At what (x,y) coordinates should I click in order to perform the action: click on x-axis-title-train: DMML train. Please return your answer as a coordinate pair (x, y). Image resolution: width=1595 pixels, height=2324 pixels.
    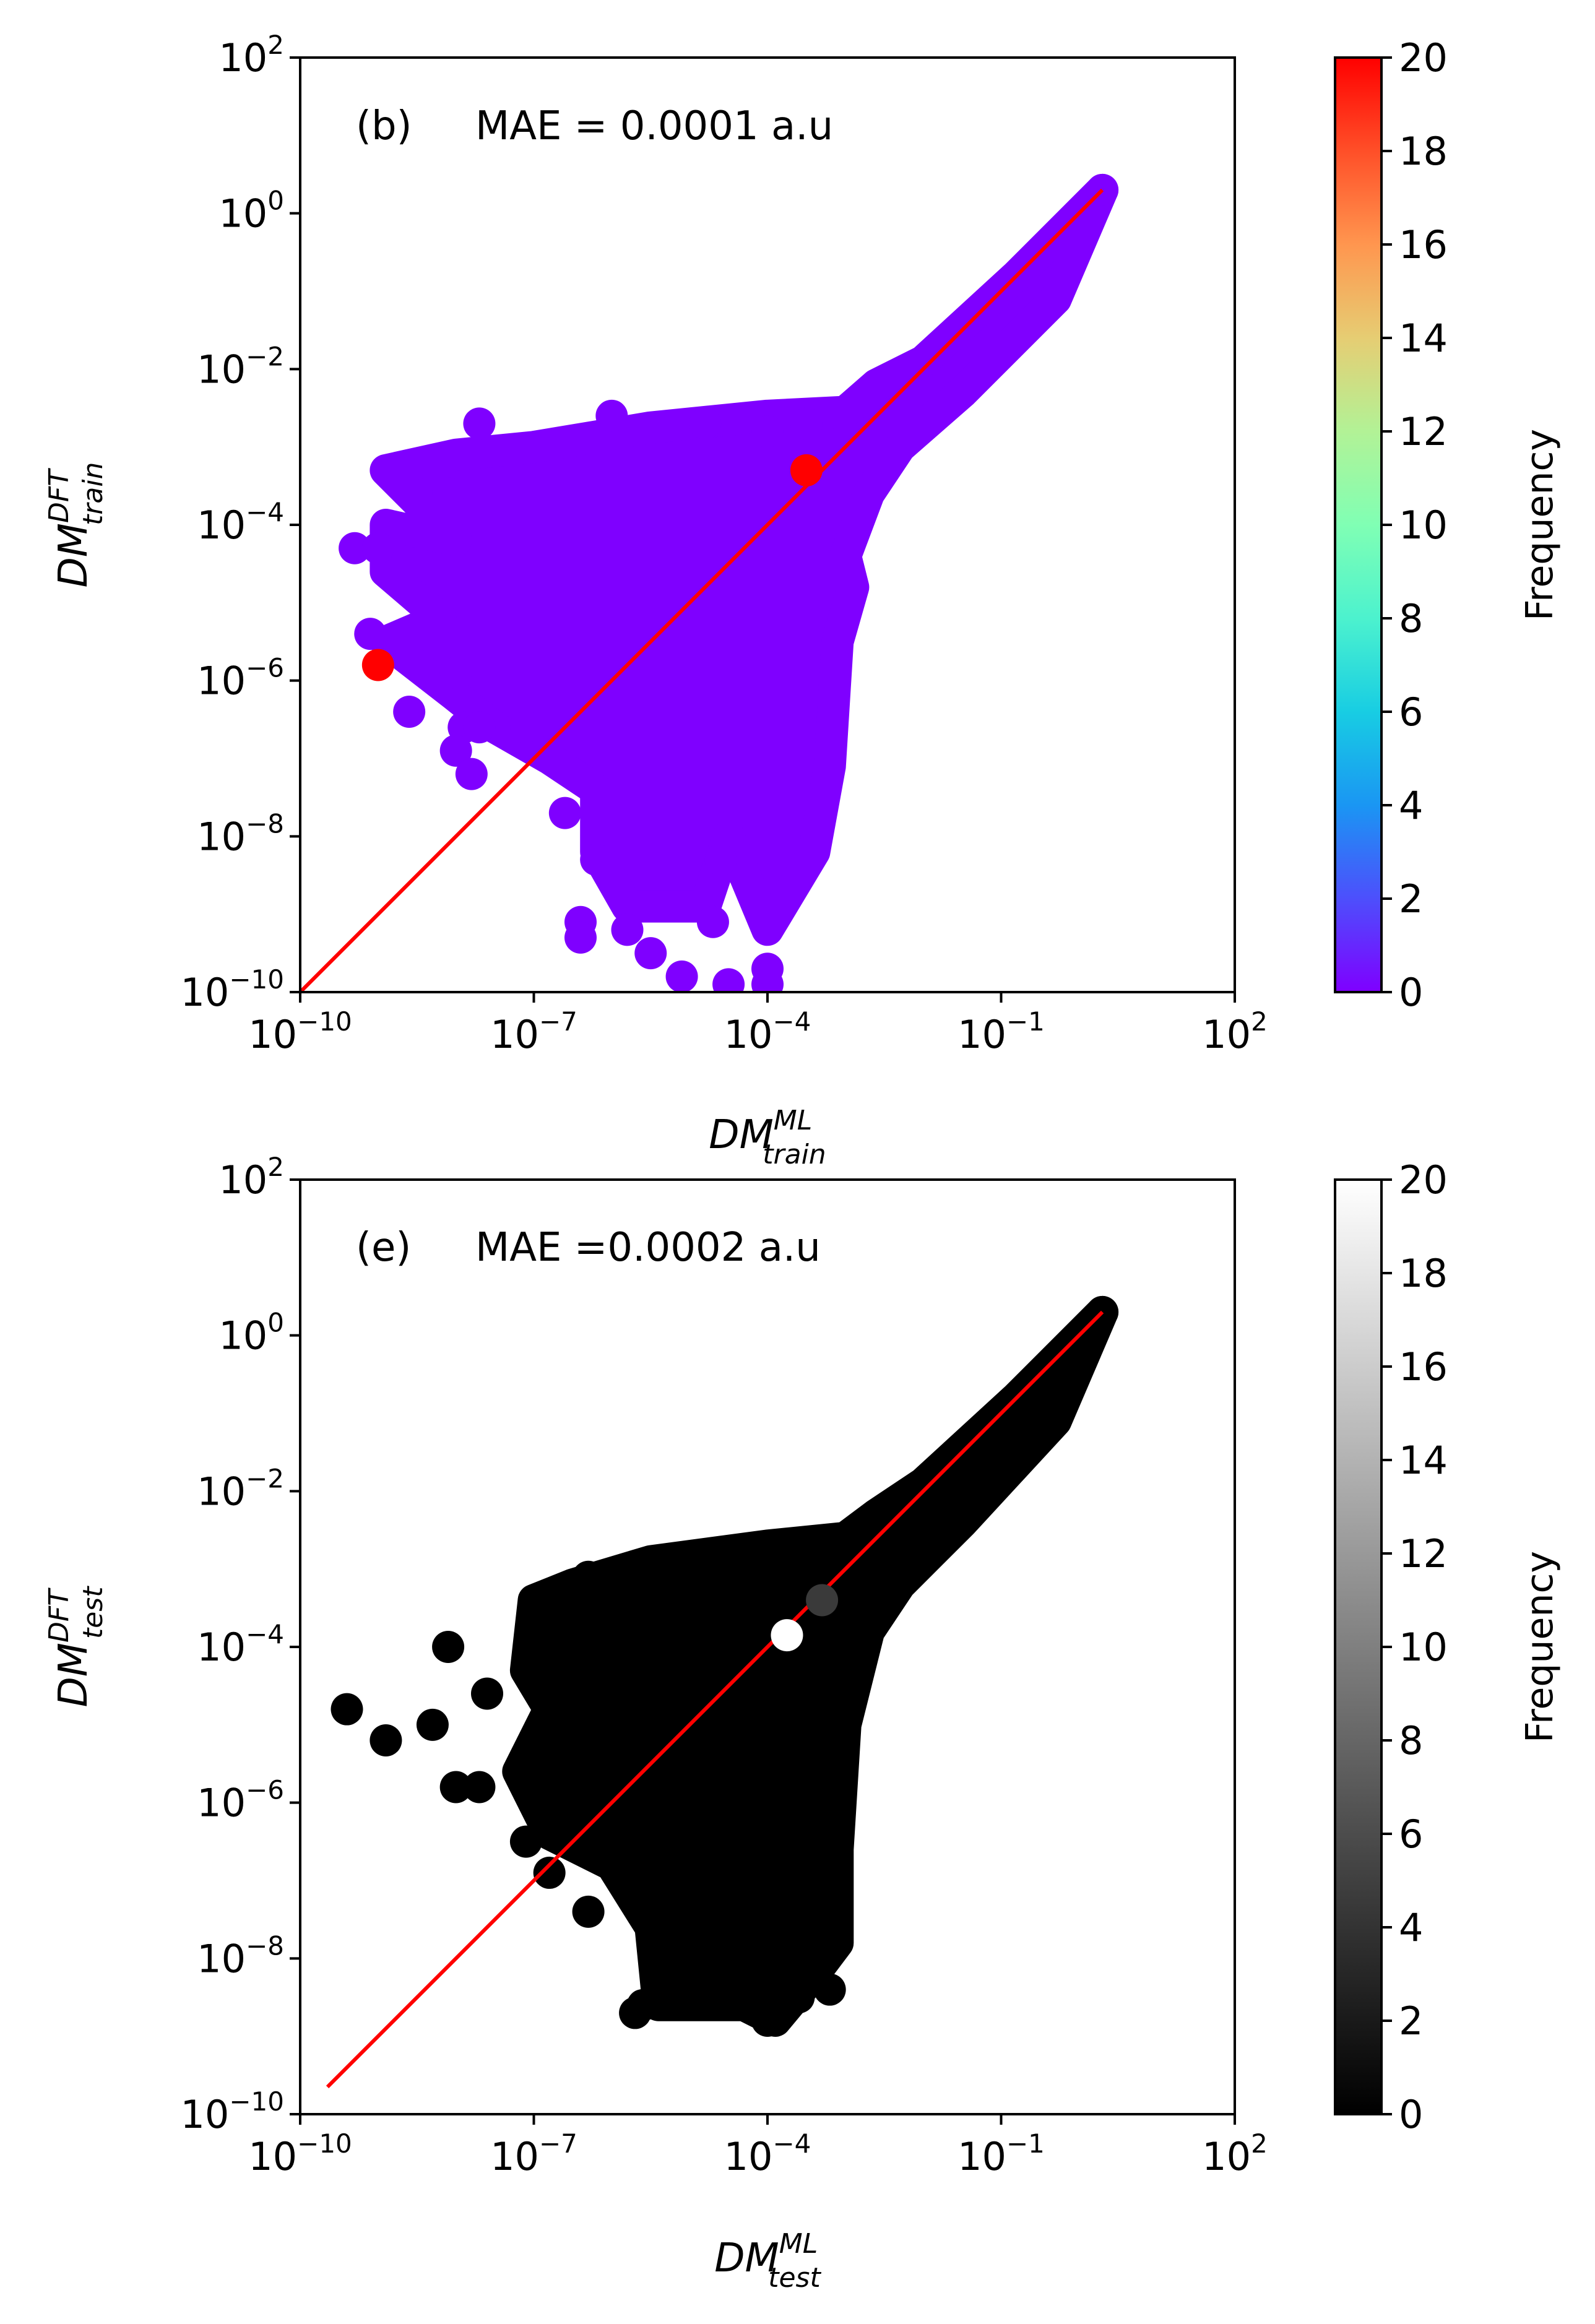
    Looking at the image, I should click on (767, 1138).